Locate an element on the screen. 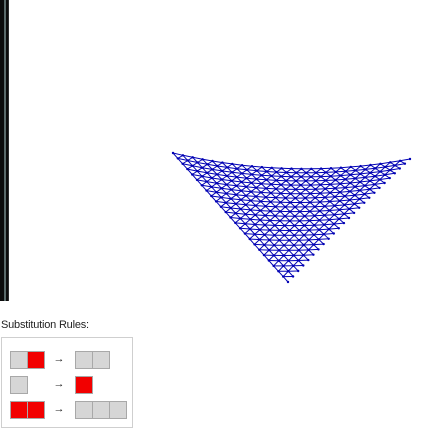 The height and width of the screenshot is (433, 442). substitution-rules-panel: → → → is located at coordinates (67, 382).